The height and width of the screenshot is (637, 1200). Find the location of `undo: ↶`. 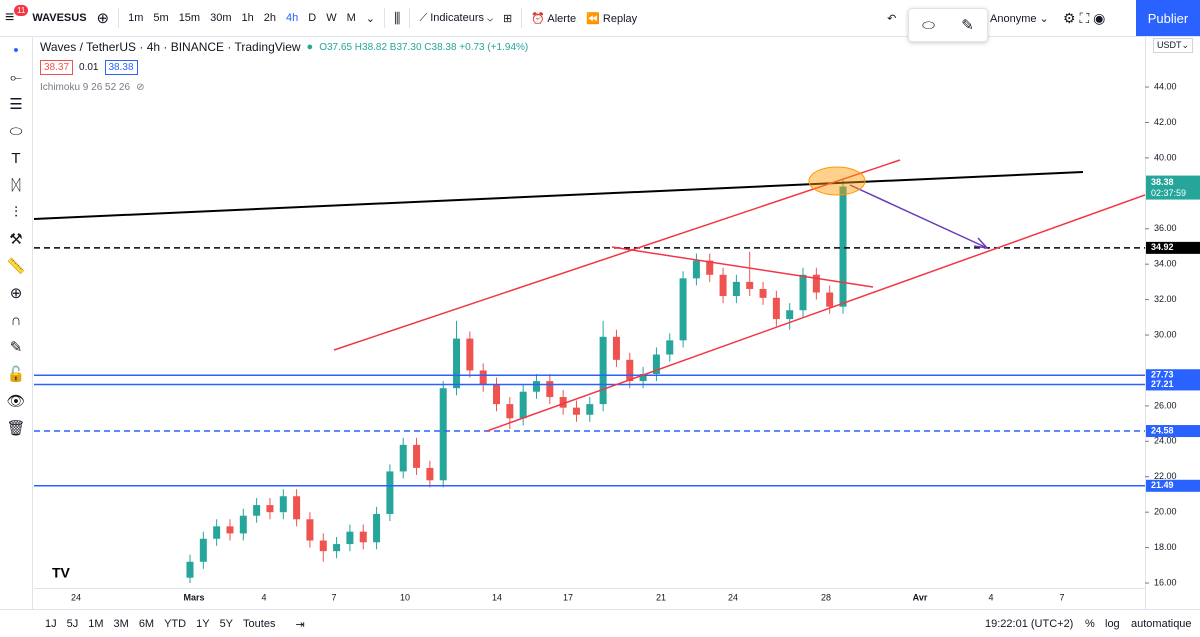

undo: ↶ is located at coordinates (892, 18).